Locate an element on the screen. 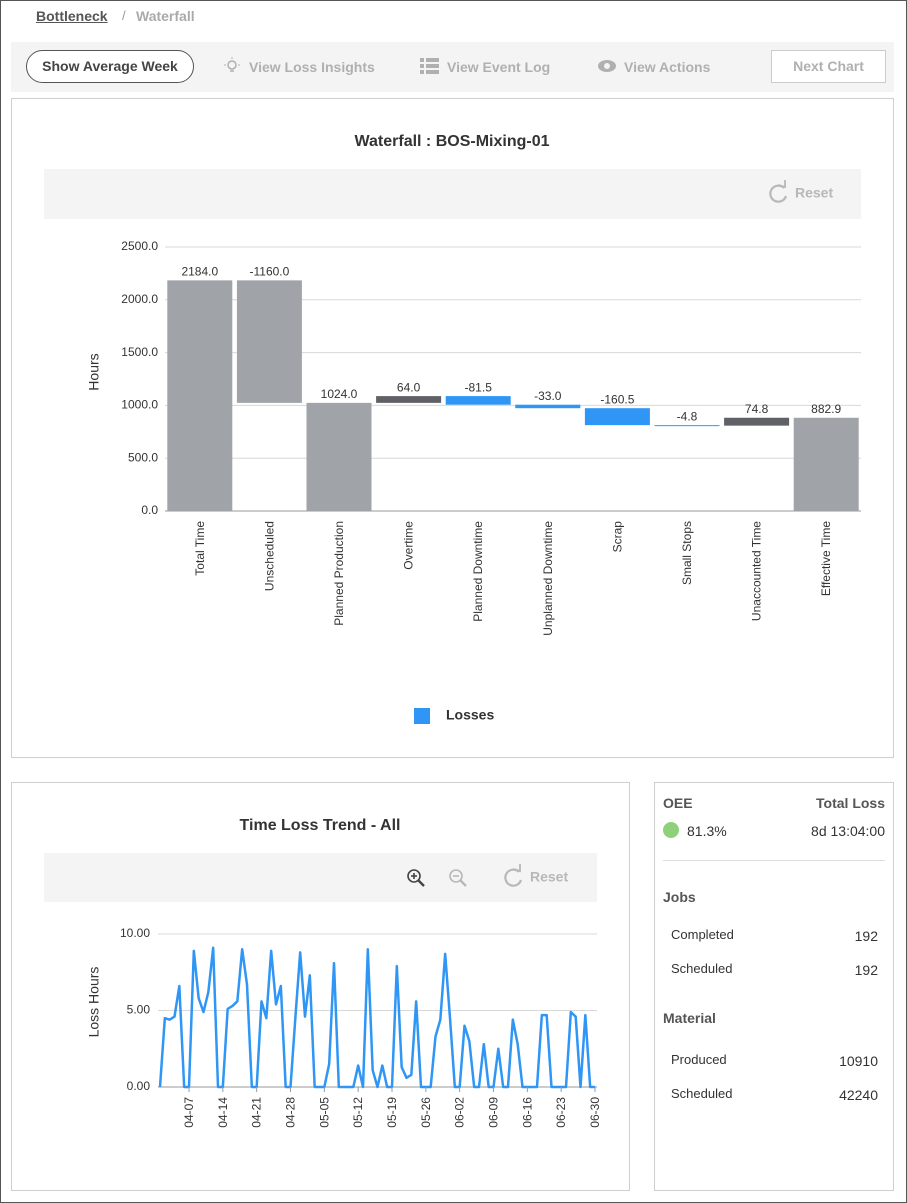 The image size is (907, 1203). breadcrumb-current: Waterfall is located at coordinates (165, 16).